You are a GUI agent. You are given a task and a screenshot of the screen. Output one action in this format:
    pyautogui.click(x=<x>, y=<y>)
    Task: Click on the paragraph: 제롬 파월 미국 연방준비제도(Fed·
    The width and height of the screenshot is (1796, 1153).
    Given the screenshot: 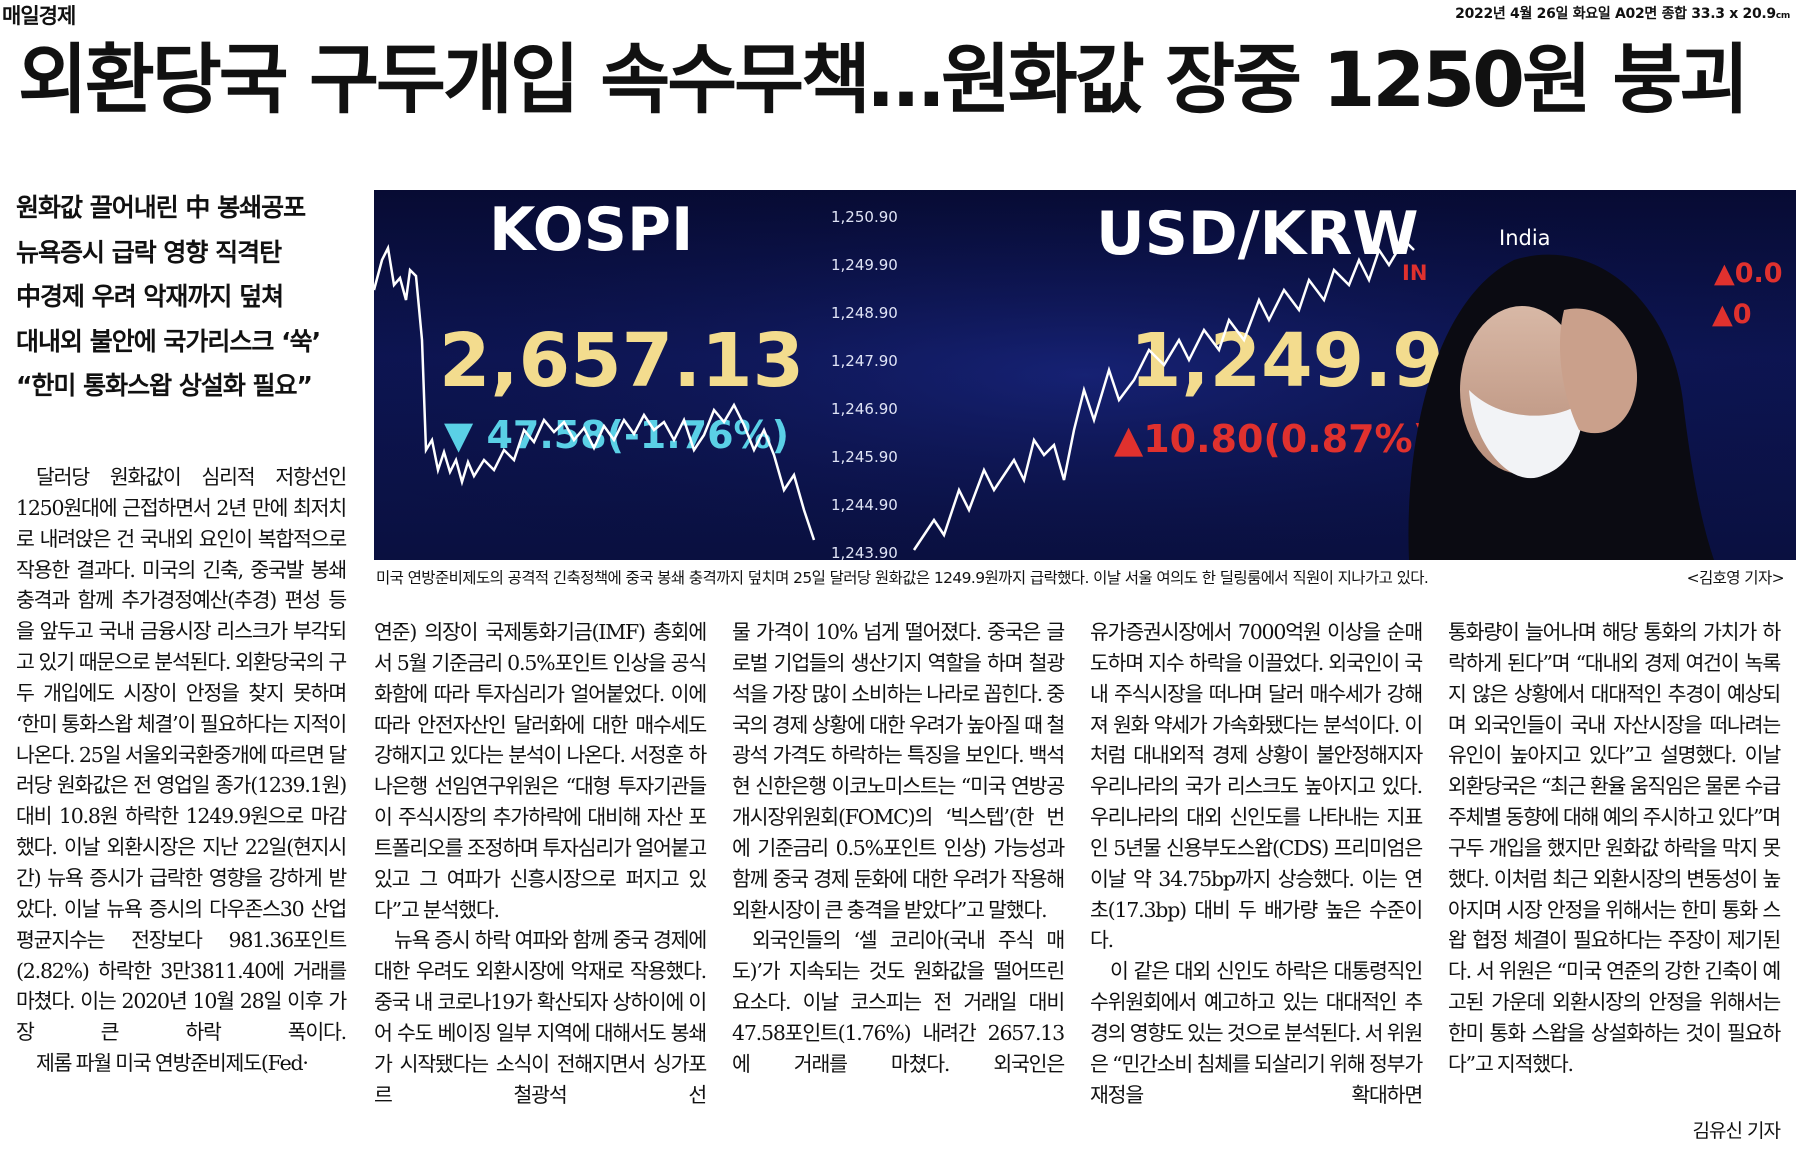 What is the action you would take?
    pyautogui.click(x=172, y=1063)
    